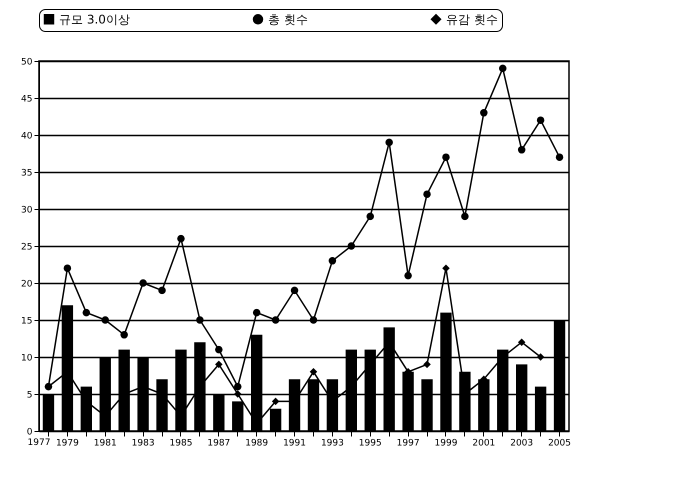  What do you see at coordinates (288, 19) in the screenshot?
I see `legend-label: 총 횟수` at bounding box center [288, 19].